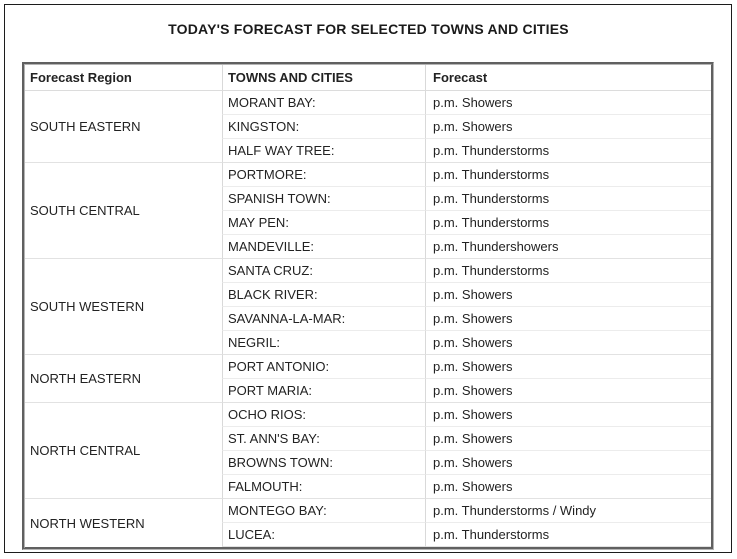 The image size is (737, 559). I want to click on table-row: BLACK RIVER: p.m. Showers, so click(368, 295).